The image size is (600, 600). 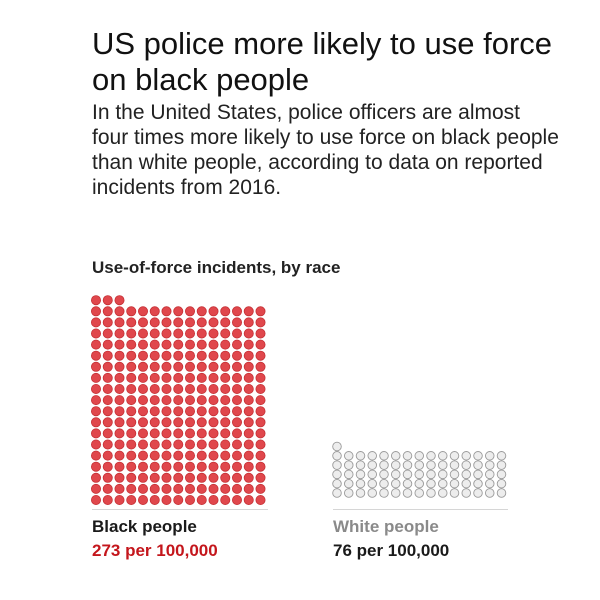 What do you see at coordinates (144, 526) in the screenshot?
I see `black-series-name: Black people` at bounding box center [144, 526].